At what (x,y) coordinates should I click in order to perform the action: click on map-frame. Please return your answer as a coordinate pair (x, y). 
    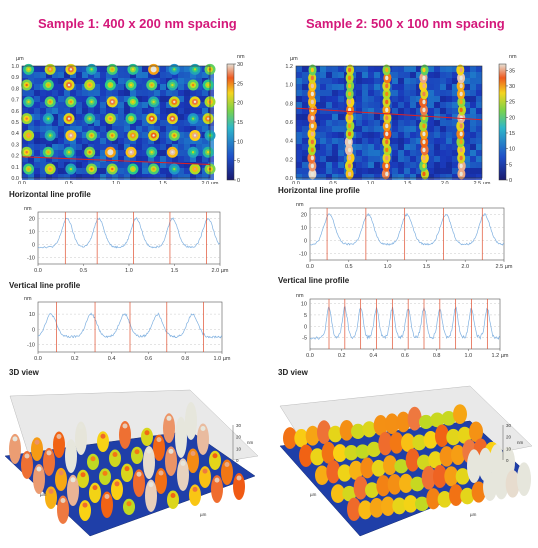
    Looking at the image, I should click on (389, 122).